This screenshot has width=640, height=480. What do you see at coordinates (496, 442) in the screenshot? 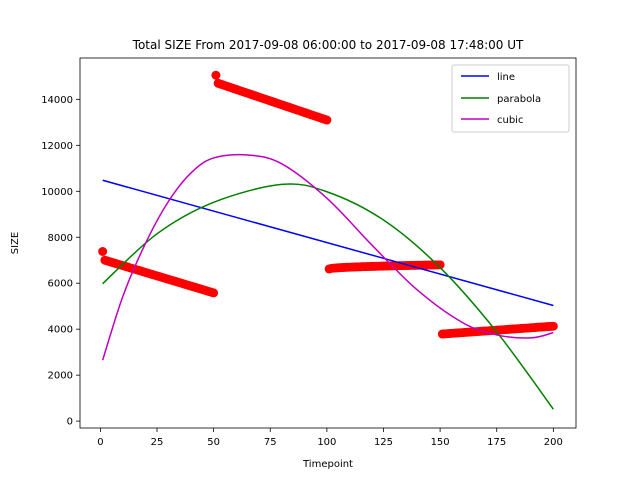
I see `x-tick-label: 175` at bounding box center [496, 442].